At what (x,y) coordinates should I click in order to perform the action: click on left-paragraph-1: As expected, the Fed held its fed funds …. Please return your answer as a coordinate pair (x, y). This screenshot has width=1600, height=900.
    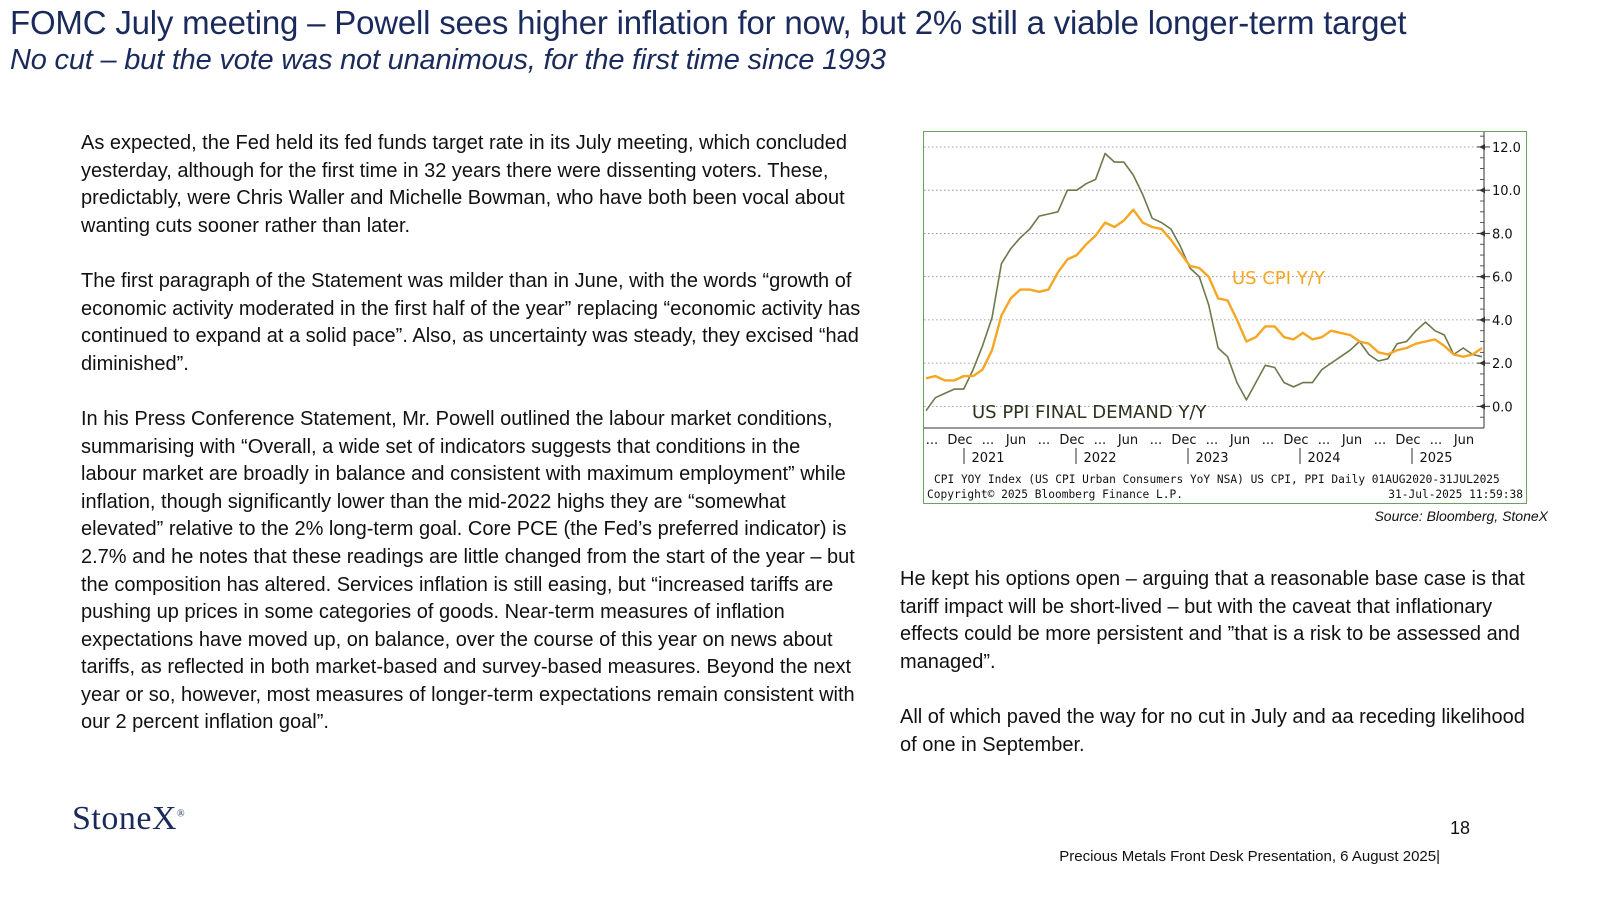
    Looking at the image, I should click on (464, 184).